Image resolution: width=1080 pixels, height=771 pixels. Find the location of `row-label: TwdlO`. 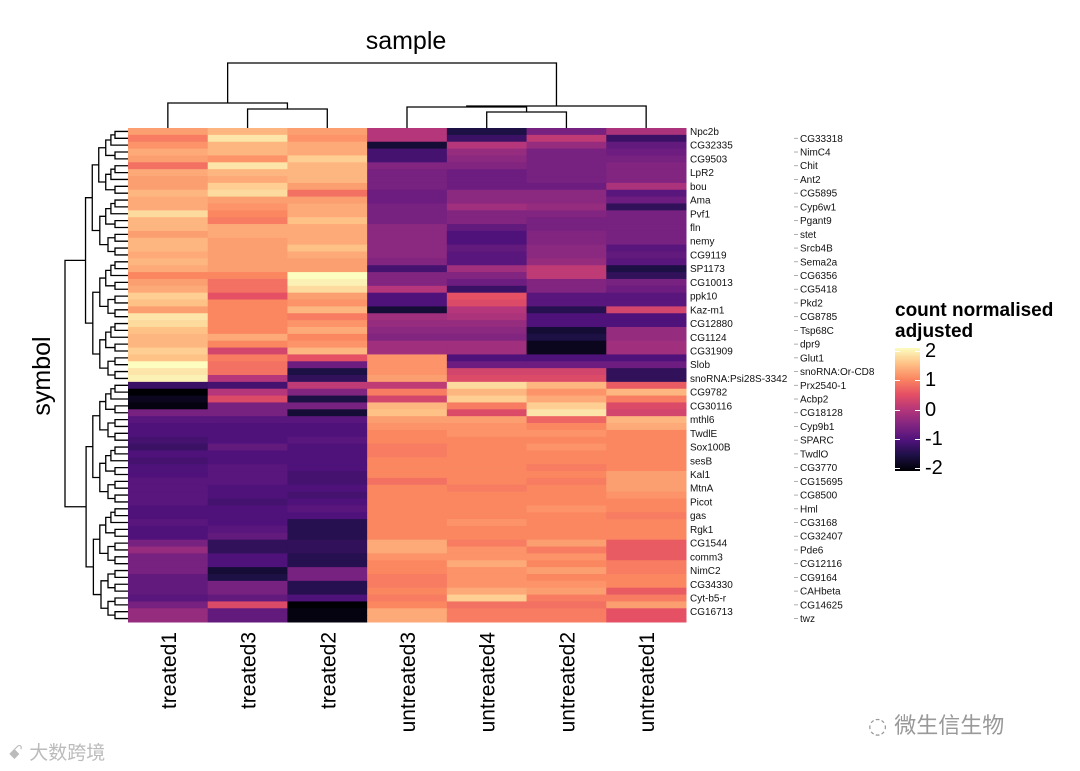

row-label: TwdlO is located at coordinates (814, 454).